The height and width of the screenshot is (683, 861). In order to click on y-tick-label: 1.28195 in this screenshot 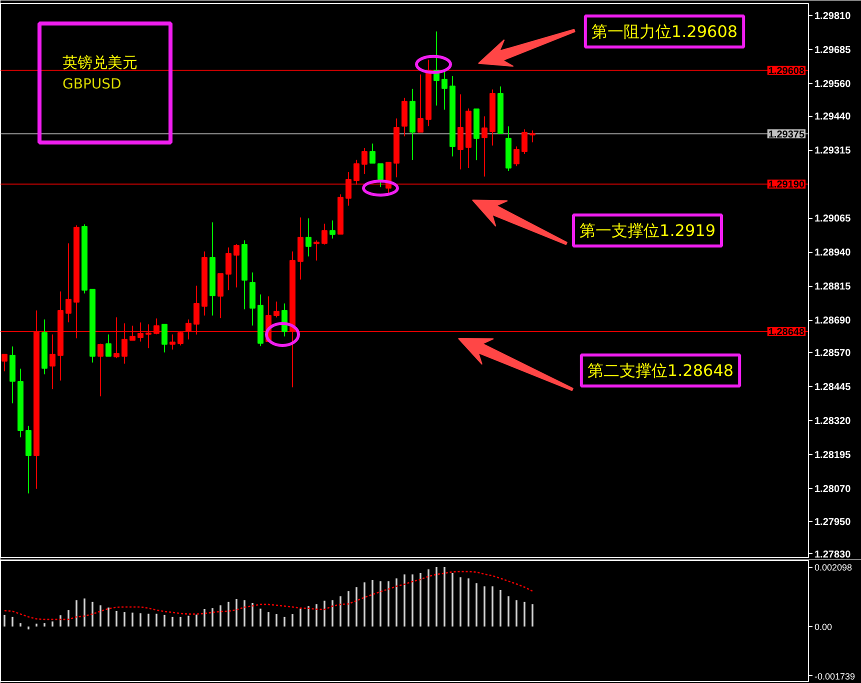, I will do `click(833, 456)`.